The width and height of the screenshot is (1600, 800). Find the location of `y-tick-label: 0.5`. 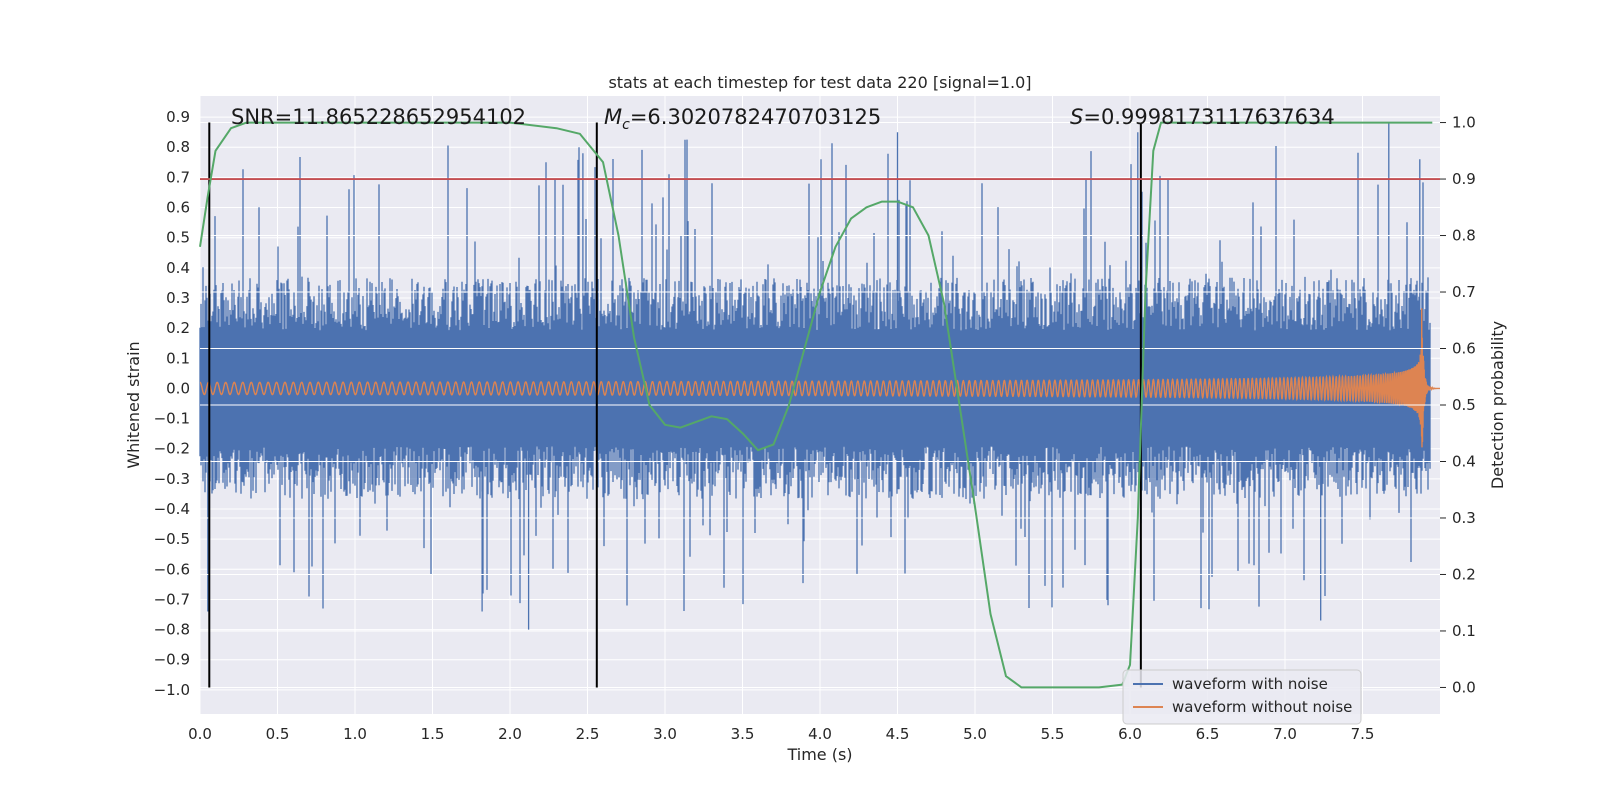

y-tick-label: 0.5 is located at coordinates (178, 238).